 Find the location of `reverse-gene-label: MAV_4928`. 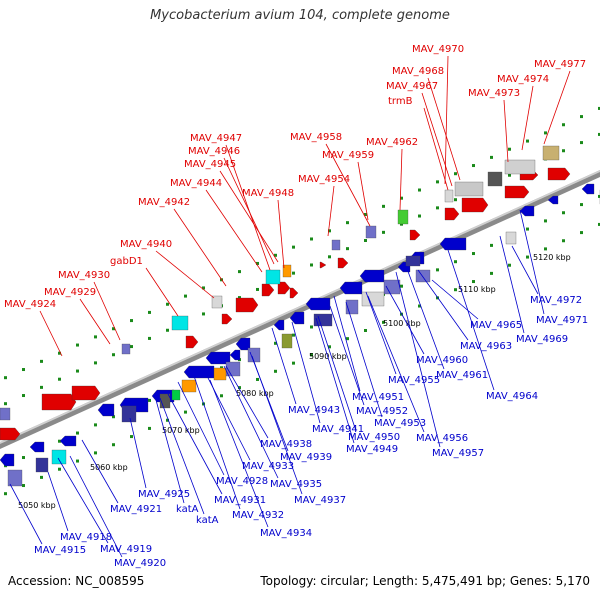

reverse-gene-label: MAV_4928 is located at coordinates (242, 481).